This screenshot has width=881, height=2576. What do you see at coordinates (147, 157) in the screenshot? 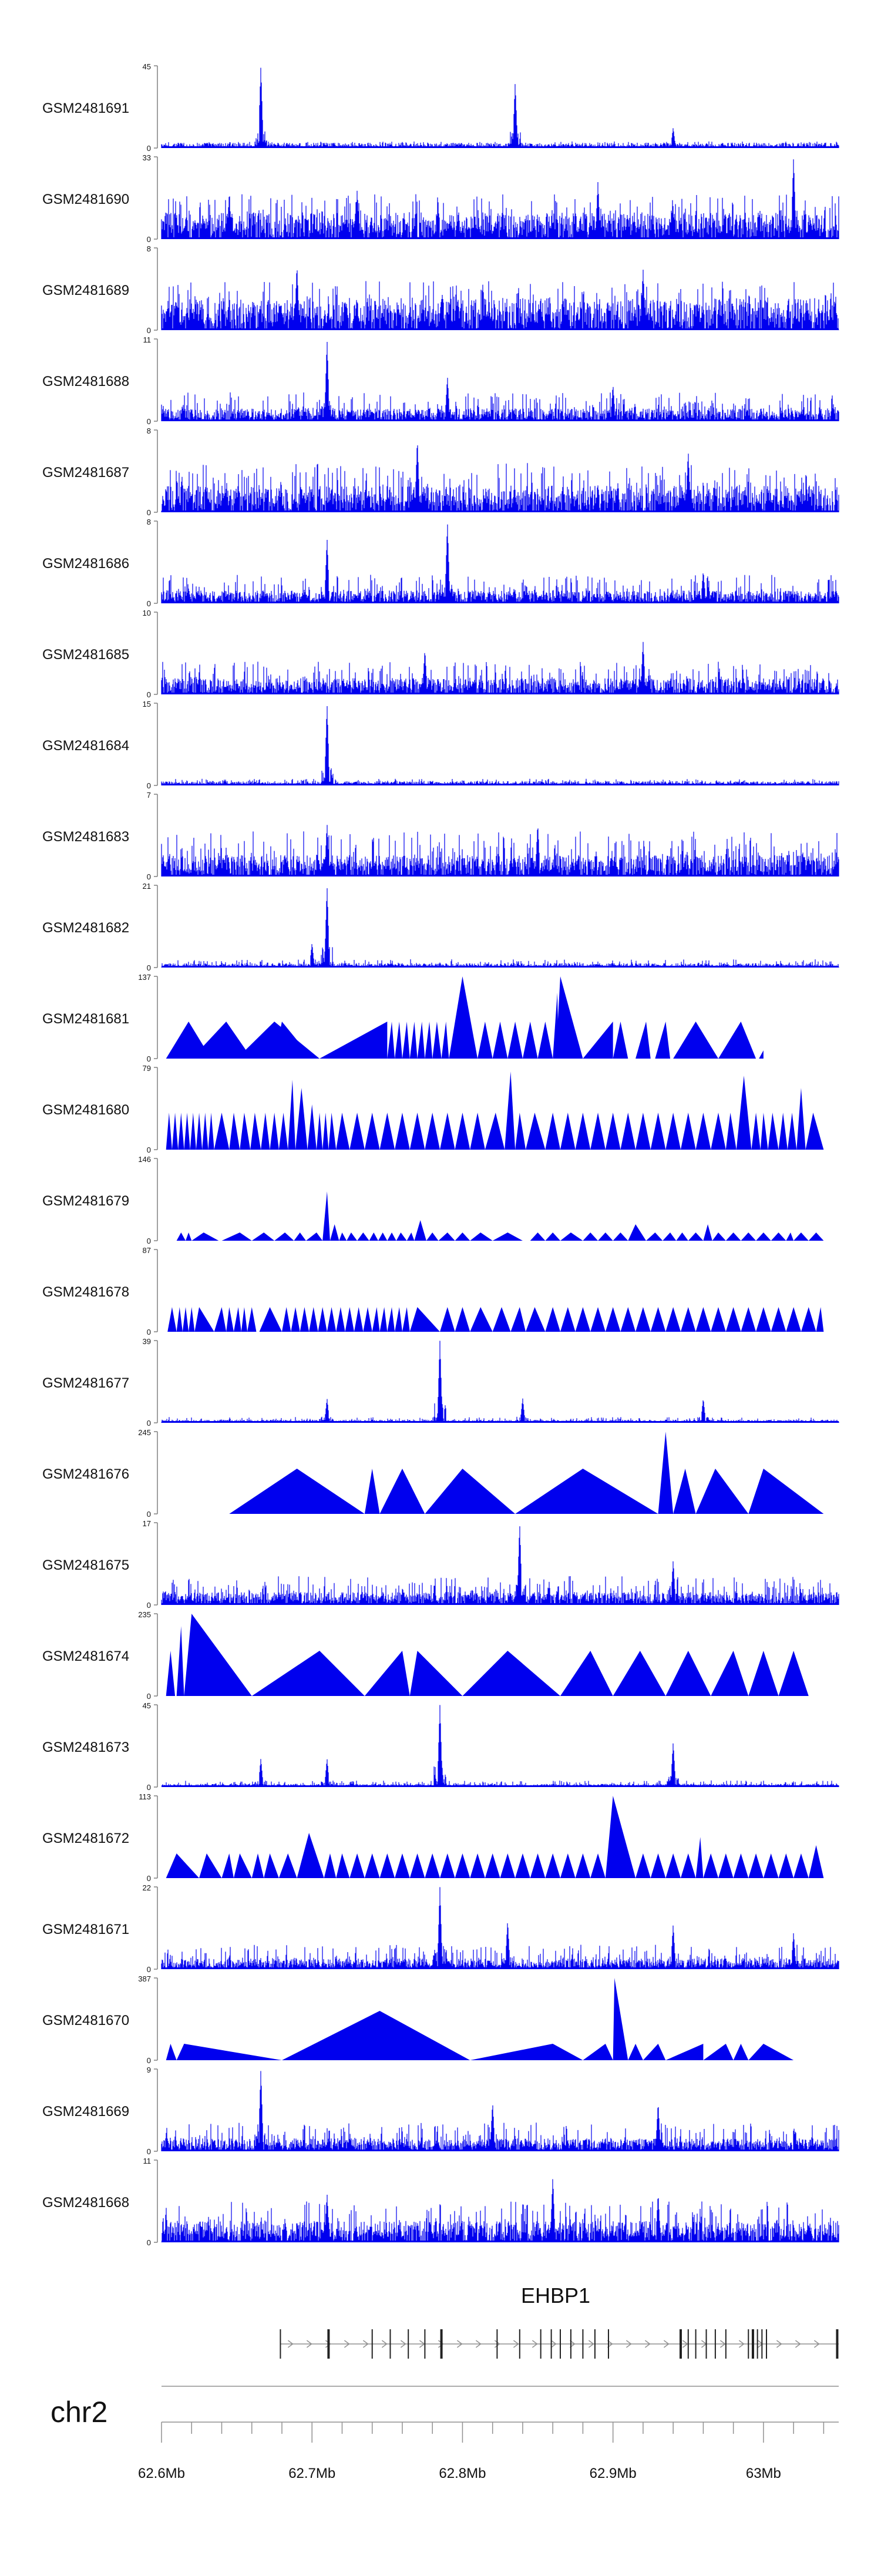
I see `y-tick-max-label: 33` at bounding box center [147, 157].